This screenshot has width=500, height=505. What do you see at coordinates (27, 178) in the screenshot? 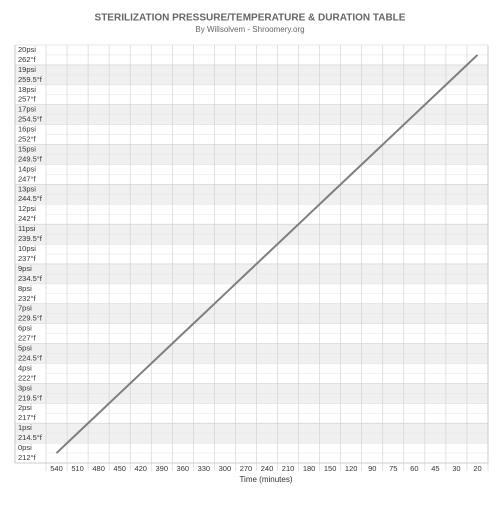
I see `y-tick-temp: 247°f` at bounding box center [27, 178].